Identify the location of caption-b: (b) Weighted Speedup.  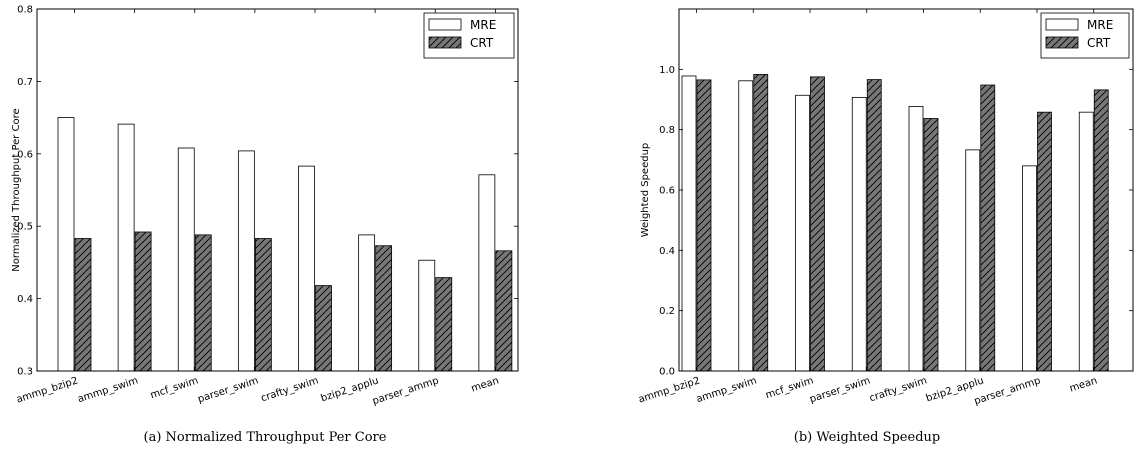
(867, 437).